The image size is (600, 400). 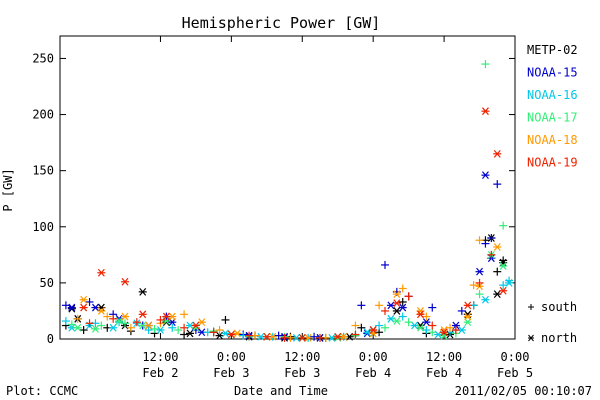 What do you see at coordinates (42, 391) in the screenshot?
I see `footer-left: Plot: CCMC` at bounding box center [42, 391].